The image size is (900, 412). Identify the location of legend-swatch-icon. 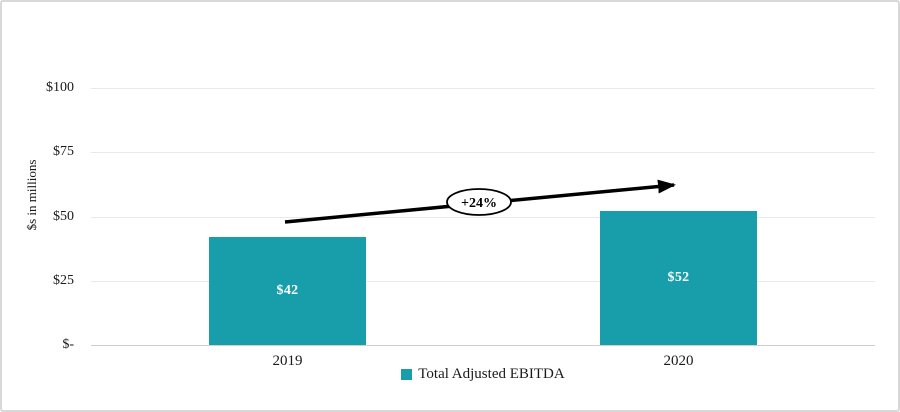
(407, 374).